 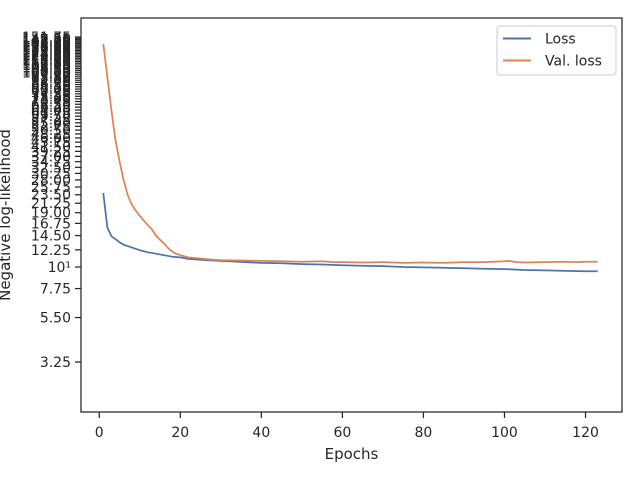 I want to click on y-tick-label: 115.75, so click(x=46, y=61).